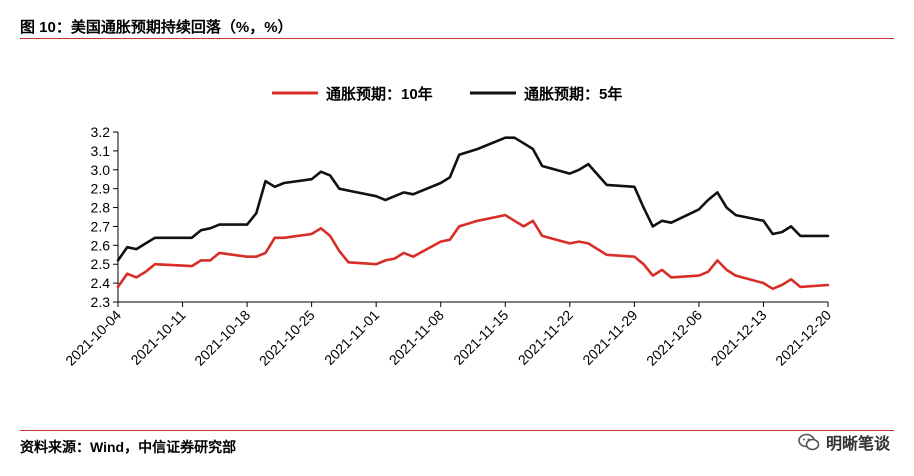  What do you see at coordinates (609, 337) in the screenshot?
I see `x-tick-label: 2021-11-29` at bounding box center [609, 337].